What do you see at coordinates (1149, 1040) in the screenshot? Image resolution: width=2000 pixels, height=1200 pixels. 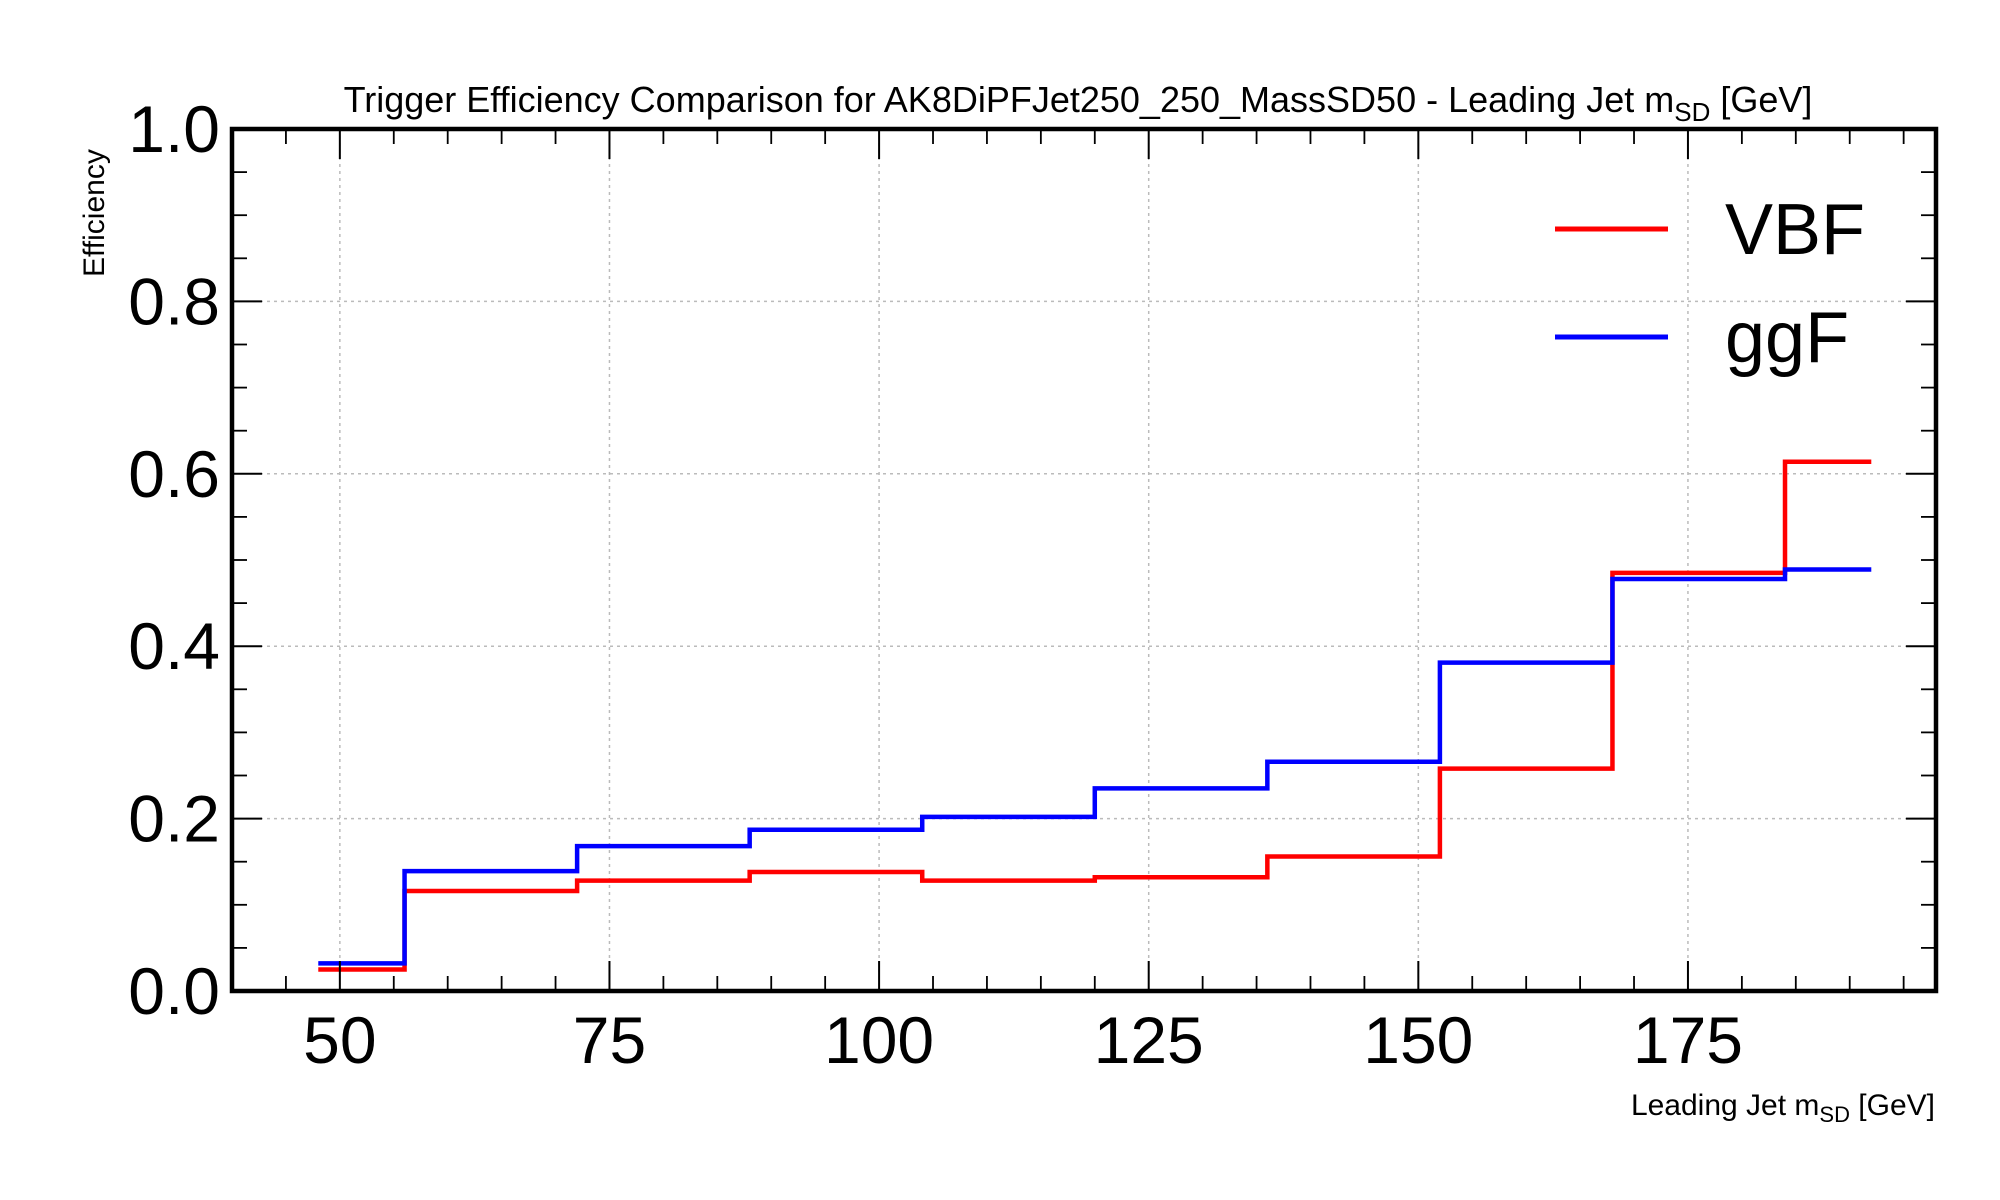 I see `x-tick-label: 125` at bounding box center [1149, 1040].